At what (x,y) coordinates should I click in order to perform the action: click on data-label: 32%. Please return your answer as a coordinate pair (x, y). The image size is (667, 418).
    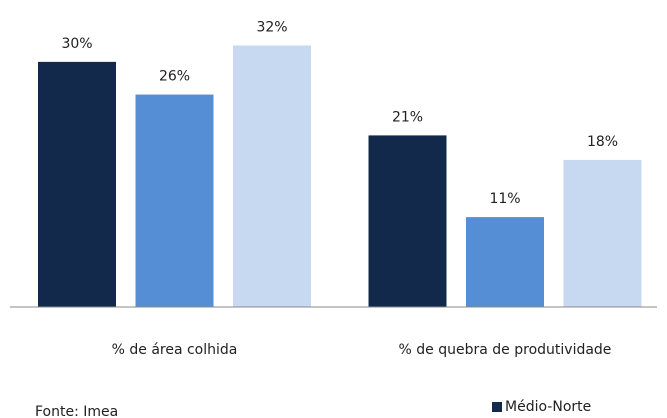
    Looking at the image, I should click on (271, 28).